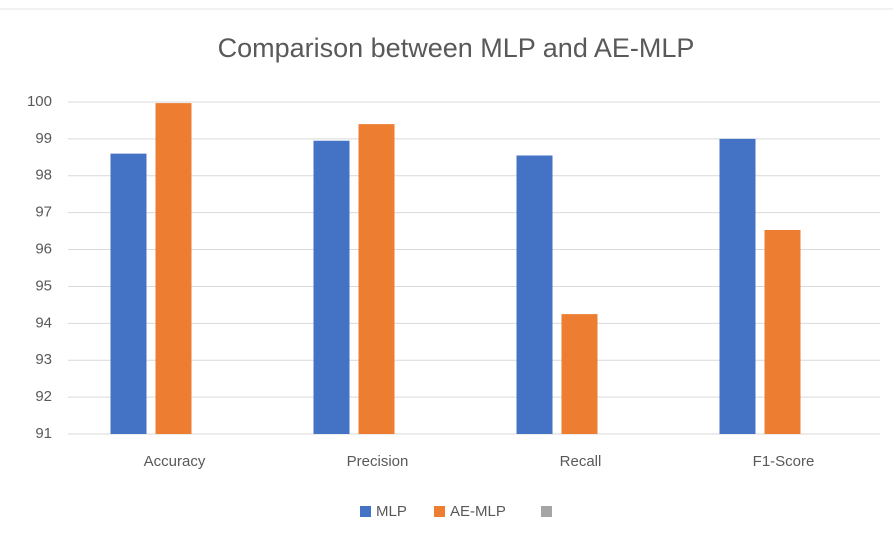 The image size is (893, 544). I want to click on y-tick-label: 97, so click(43, 212).